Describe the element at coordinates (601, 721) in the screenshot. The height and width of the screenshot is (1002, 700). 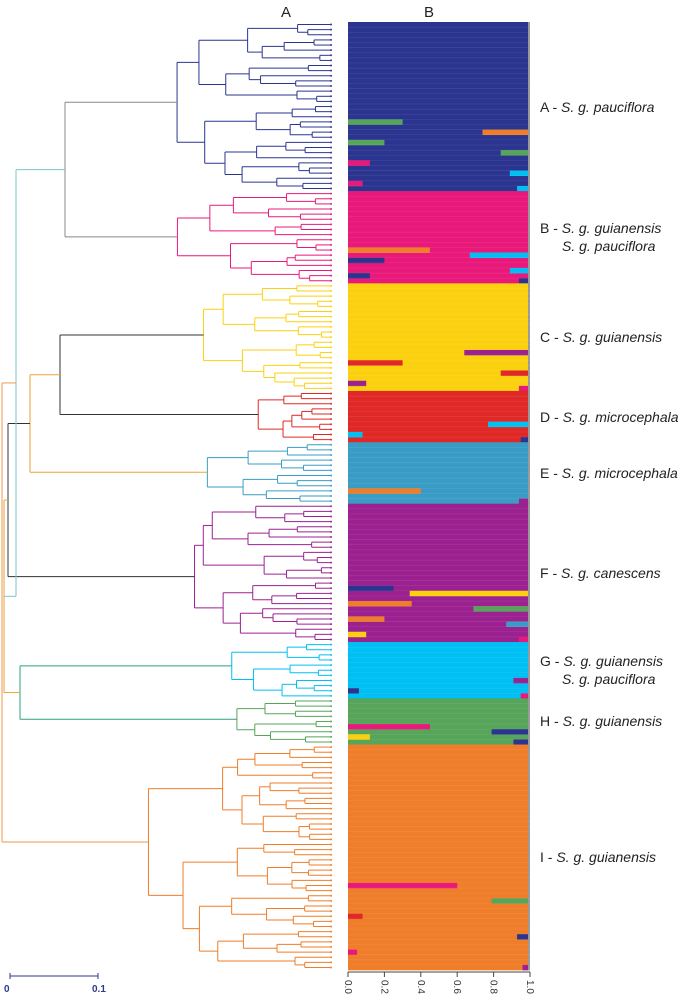
I see `cluster-label-H: H - S. g. guianensis` at that location.